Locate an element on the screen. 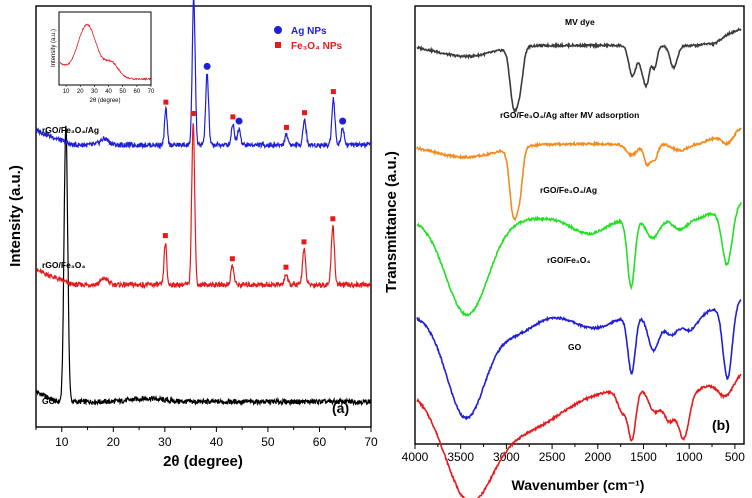  x-tick-label-b-1500: 1500 is located at coordinates (643, 457).